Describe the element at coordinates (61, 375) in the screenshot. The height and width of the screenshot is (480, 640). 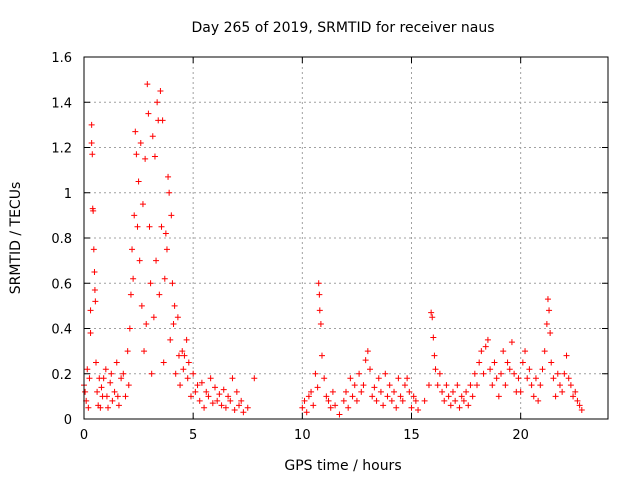
I see `y-tick-label: 0.2` at that location.